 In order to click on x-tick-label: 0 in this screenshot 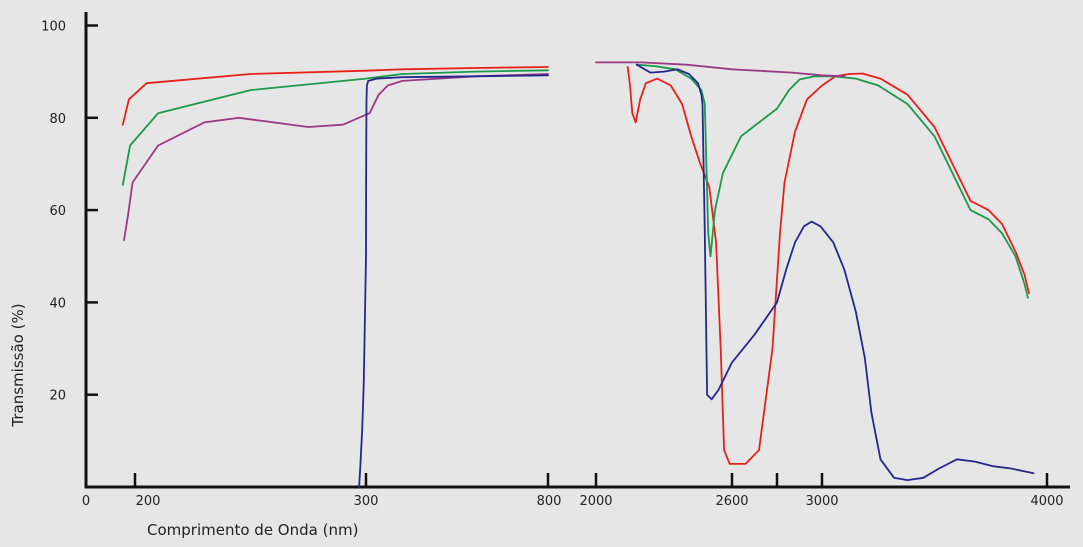, I will do `click(86, 501)`.